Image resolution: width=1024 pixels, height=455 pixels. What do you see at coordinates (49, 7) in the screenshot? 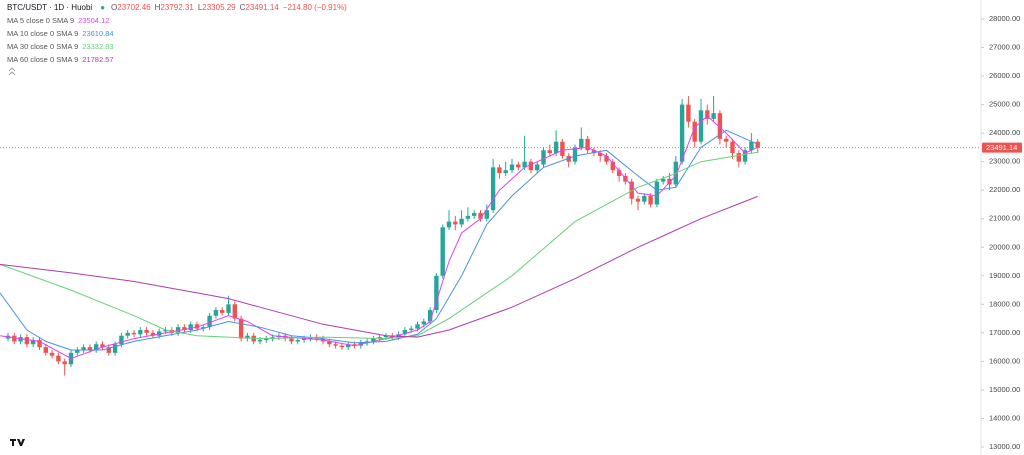
I see `symbol: BTC/USDT · 1D · Huobi` at bounding box center [49, 7].